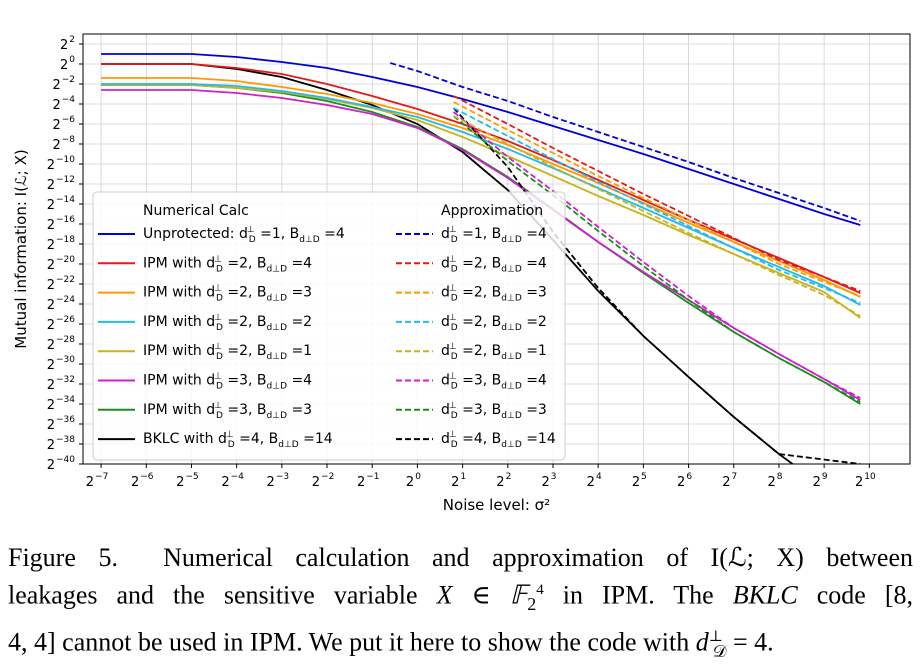 This screenshot has width=924, height=668. I want to click on legend-entry-label: IPM with d⊥ D =2, Bd⊥D =3, so click(227, 294).